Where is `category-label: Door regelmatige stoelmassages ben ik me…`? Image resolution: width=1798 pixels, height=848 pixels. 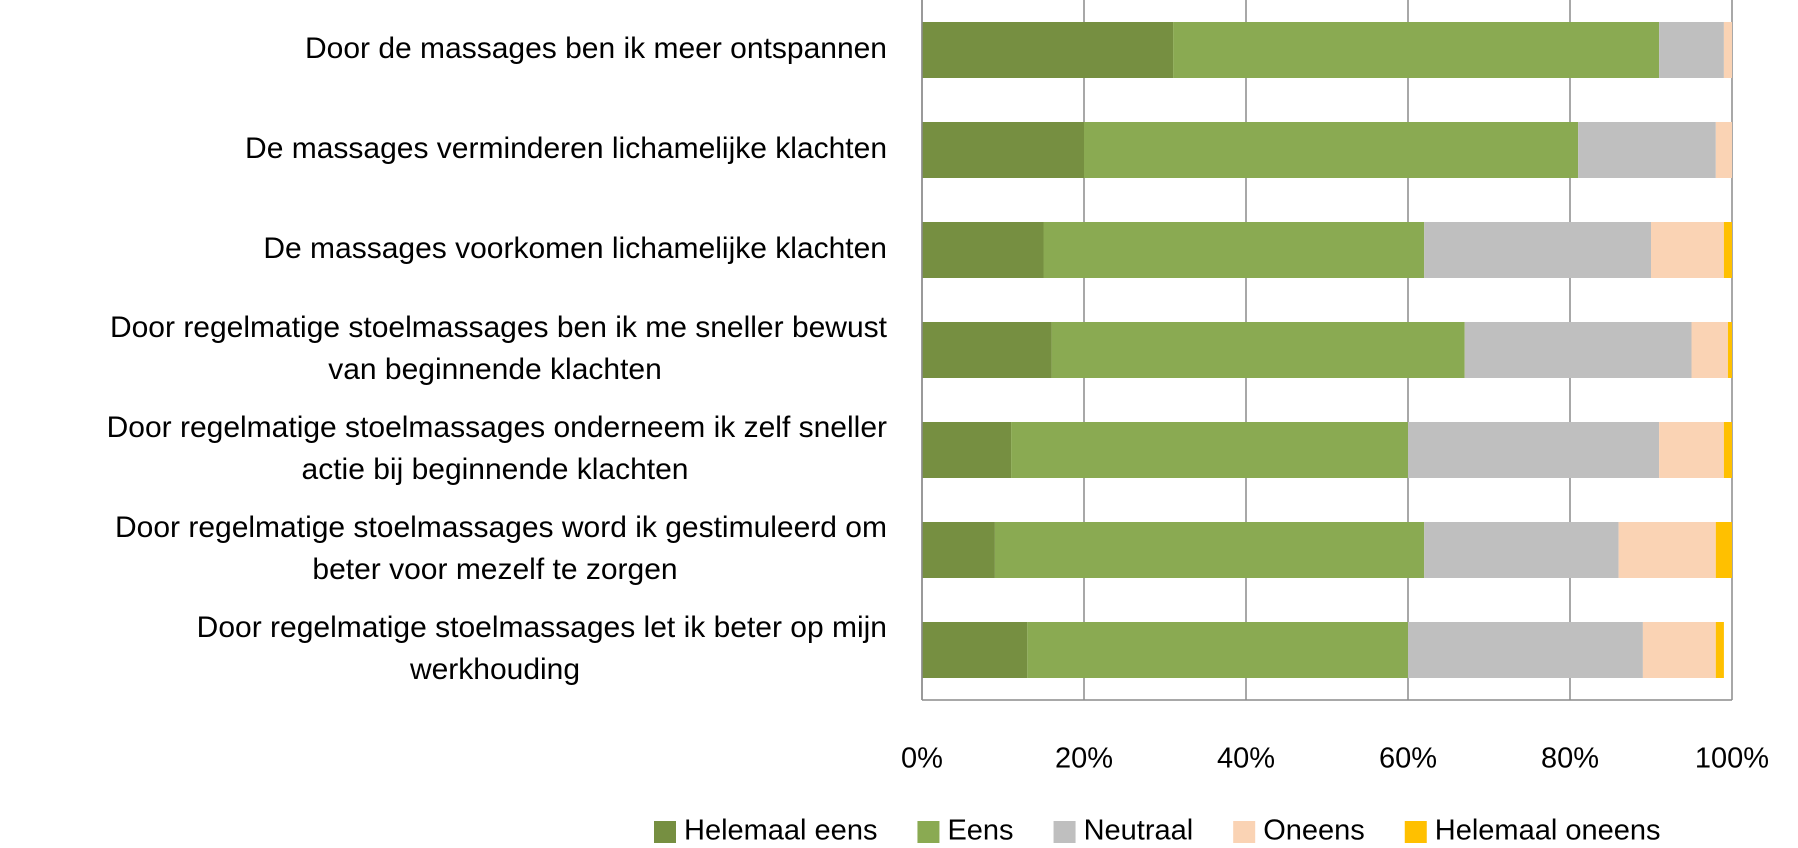 category-label: Door regelmatige stoelmassages ben ik me… is located at coordinates (499, 348).